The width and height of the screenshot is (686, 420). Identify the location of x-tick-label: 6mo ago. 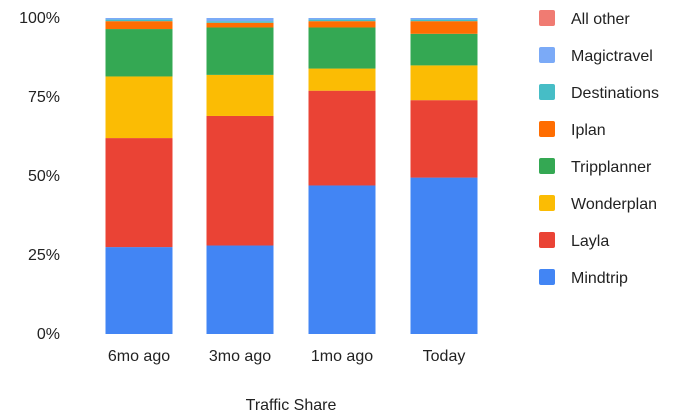
(139, 356).